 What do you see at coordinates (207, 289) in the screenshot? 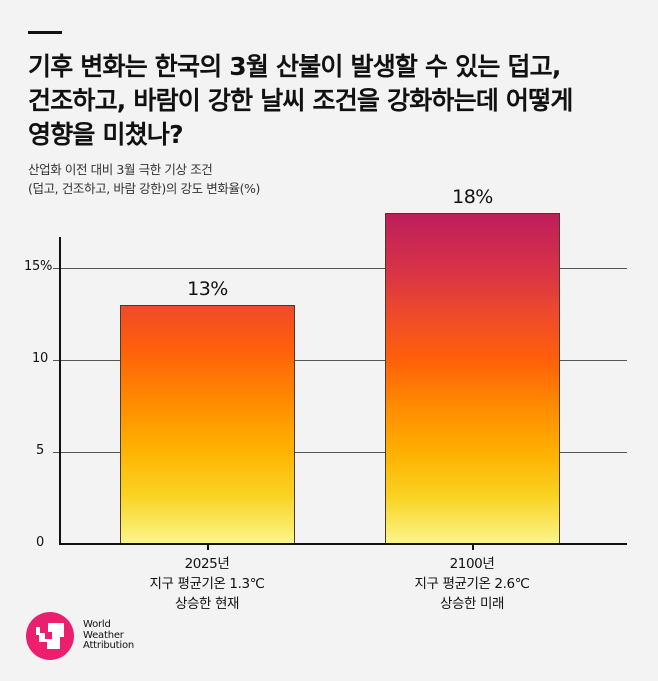
I see `bar-value-label: 13%` at bounding box center [207, 289].